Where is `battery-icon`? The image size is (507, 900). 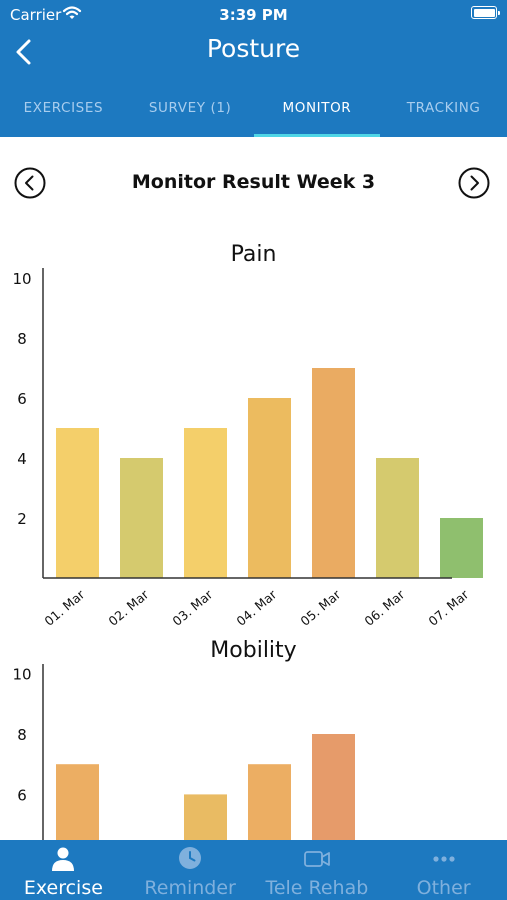 battery-icon is located at coordinates (485, 12).